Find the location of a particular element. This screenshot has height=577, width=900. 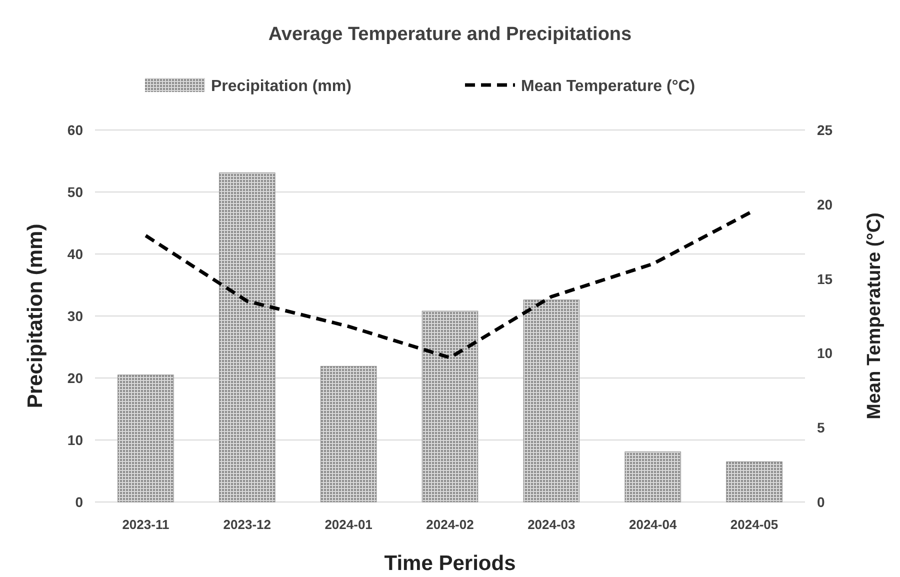

x-tick-label: 2023-11 is located at coordinates (146, 524).